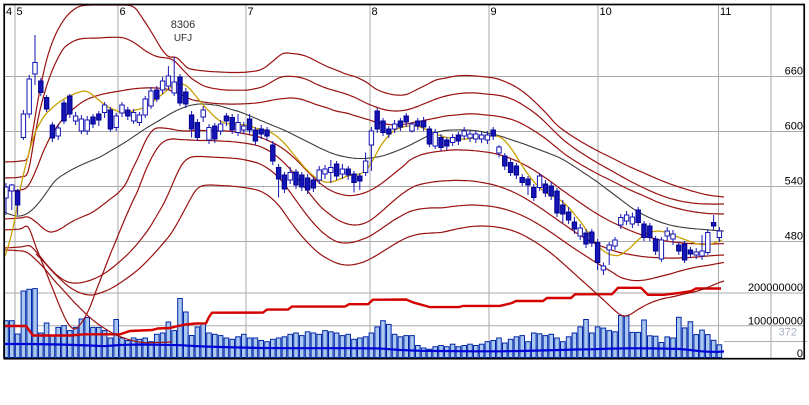 The image size is (809, 405). Describe the element at coordinates (775, 288) in the screenshot. I see `svg-text: 200000000` at that location.